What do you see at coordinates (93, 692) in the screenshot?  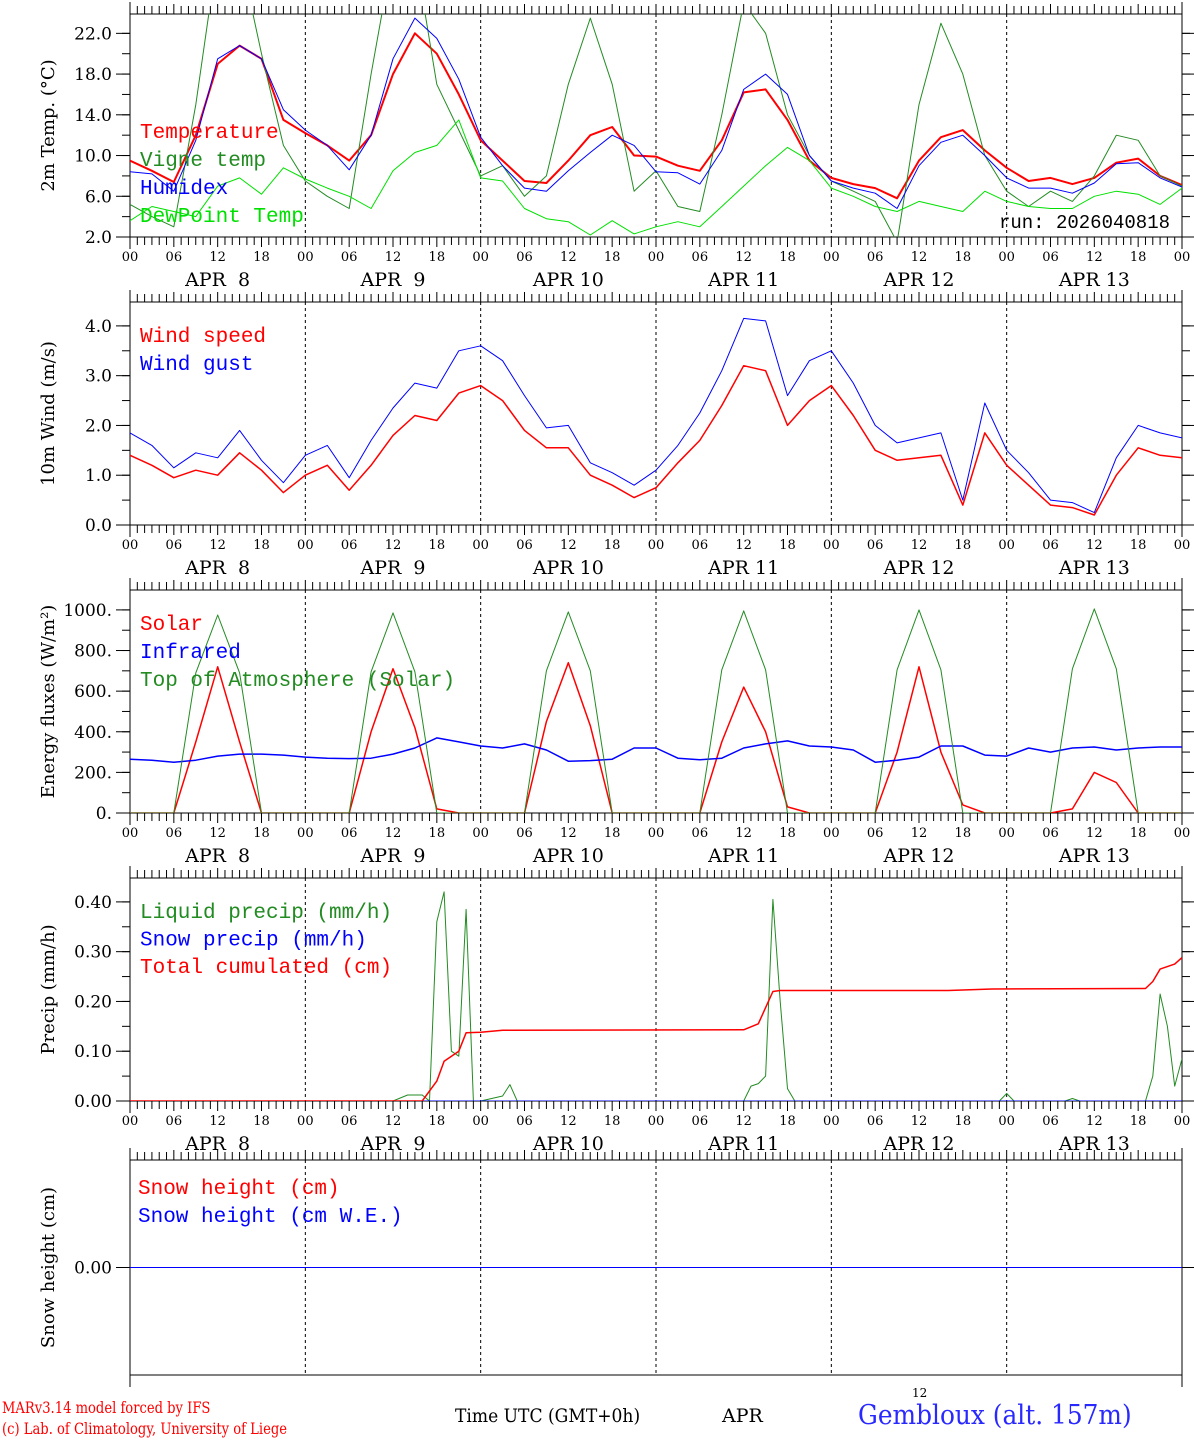 I see `y-tick-label: 600.` at bounding box center [93, 692].